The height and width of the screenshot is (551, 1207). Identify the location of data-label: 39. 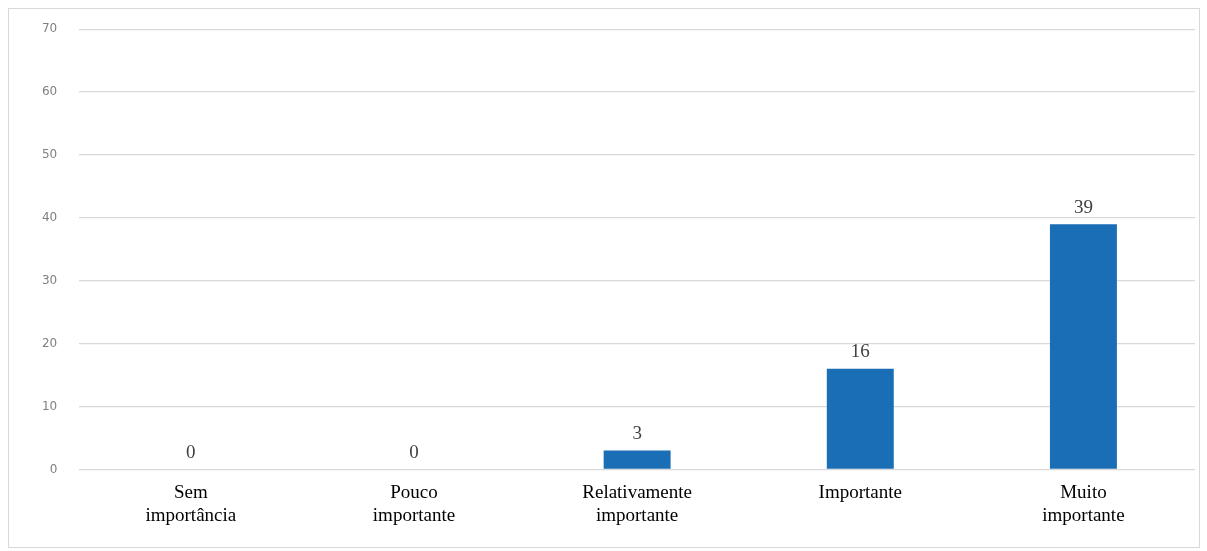
(1083, 206).